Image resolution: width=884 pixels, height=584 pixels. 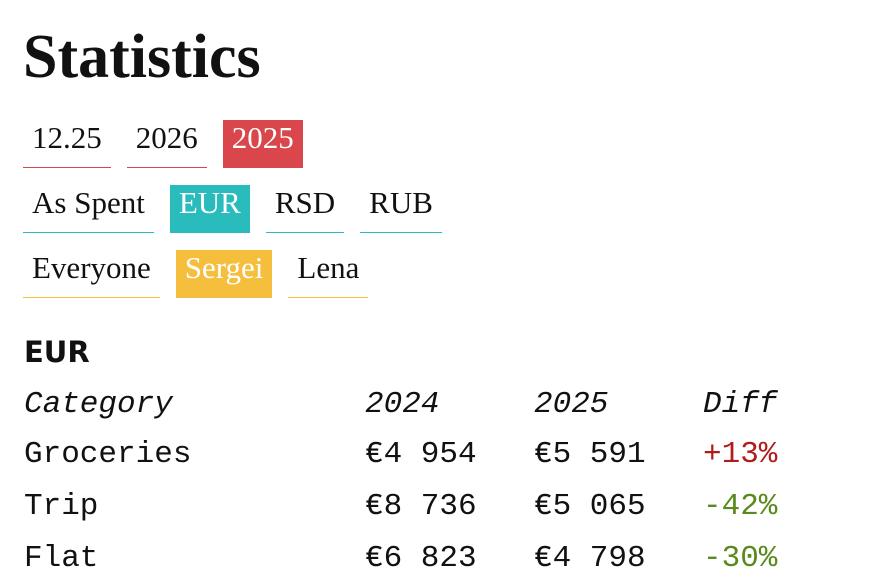 What do you see at coordinates (590, 454) in the screenshot?
I see `table-cell: €5 591` at bounding box center [590, 454].